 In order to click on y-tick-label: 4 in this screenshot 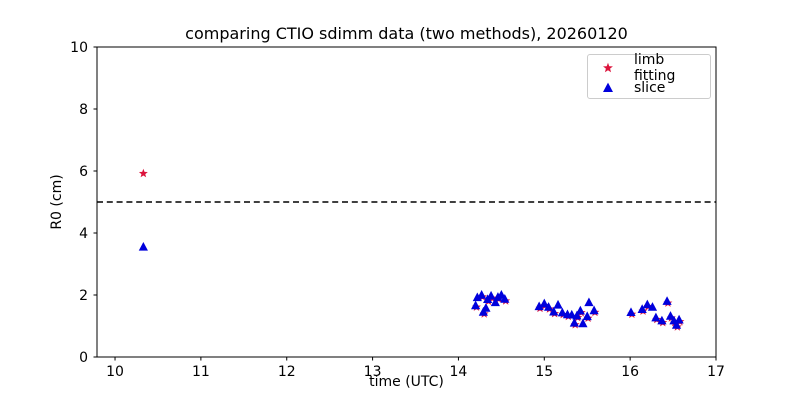, I will do `click(83, 234)`.